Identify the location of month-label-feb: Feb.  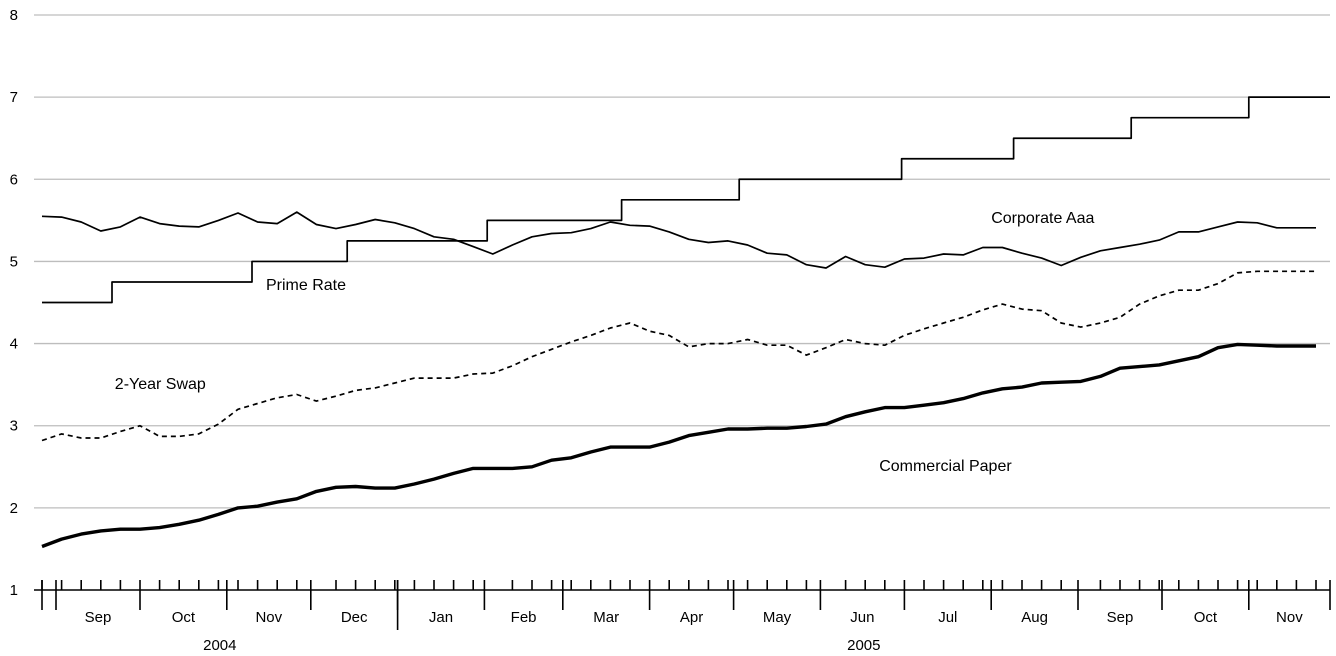
(524, 617).